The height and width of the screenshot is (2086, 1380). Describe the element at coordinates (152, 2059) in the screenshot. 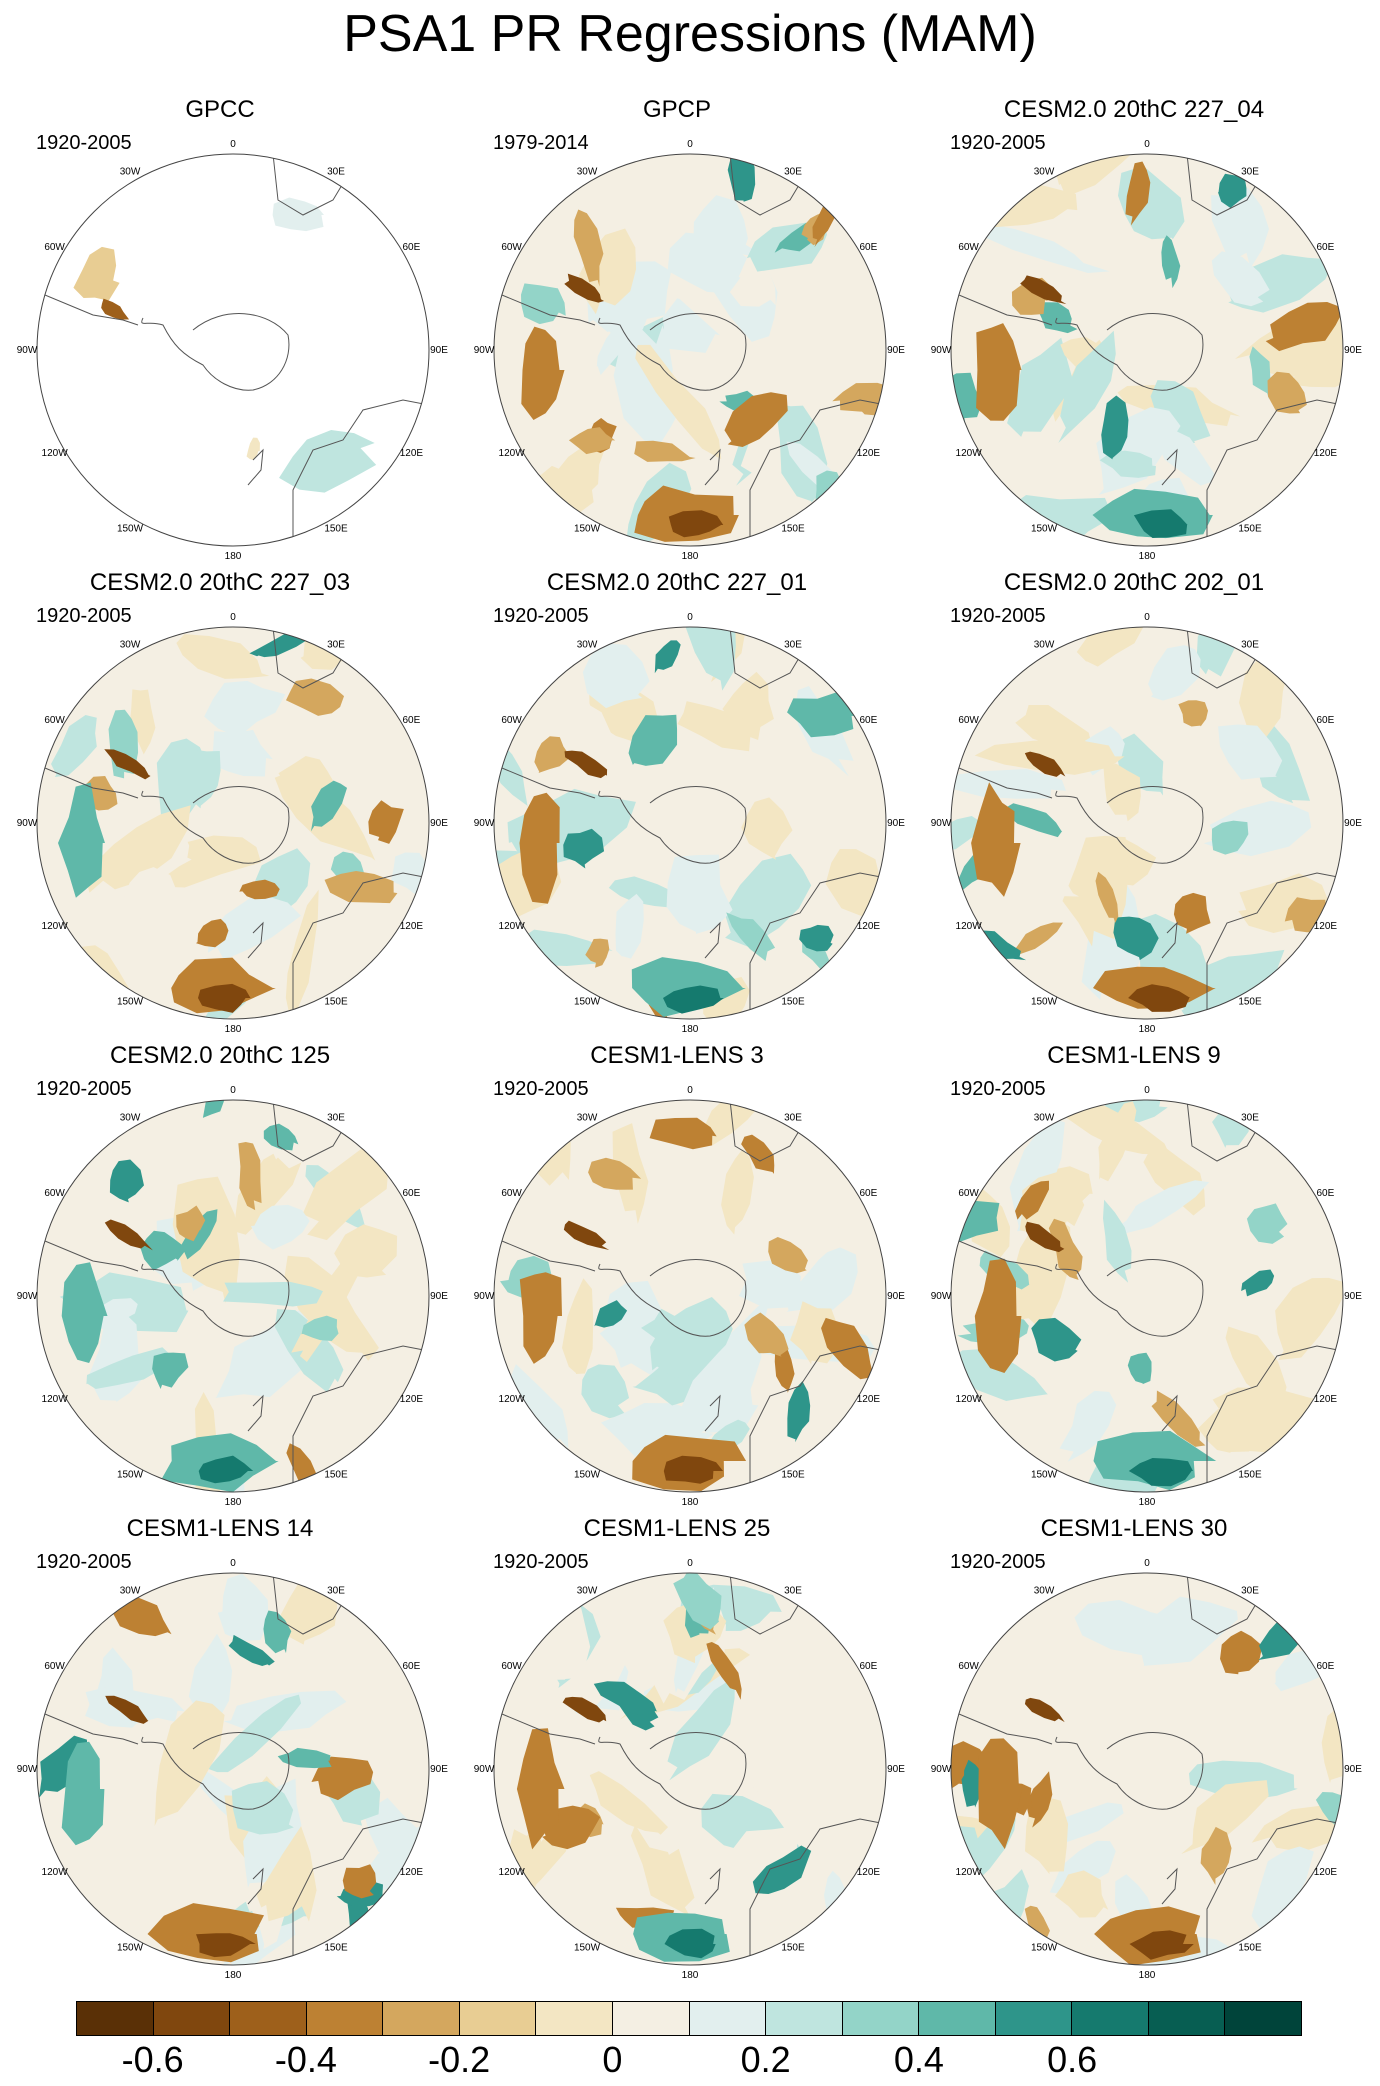

I see `colorbar-tick-label: -0.6` at that location.